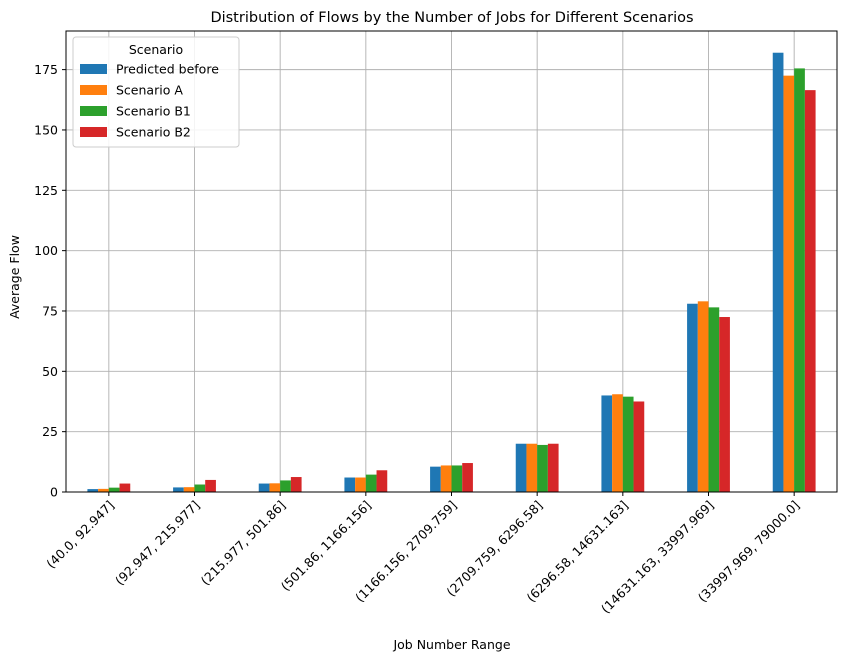 Image resolution: width=866 pixels, height=662 pixels. What do you see at coordinates (156, 49) in the screenshot?
I see `legend-title: Scenario` at bounding box center [156, 49].